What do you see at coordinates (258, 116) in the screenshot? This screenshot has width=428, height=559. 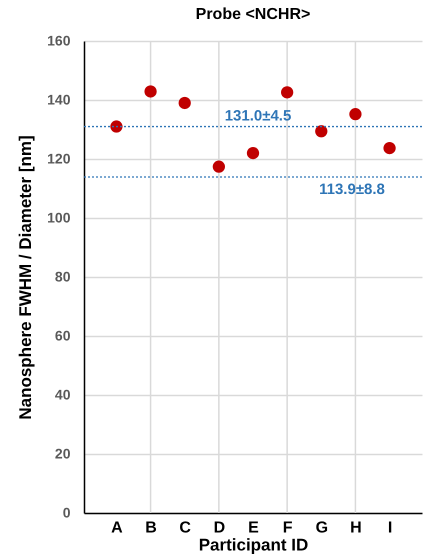 I see `ref-line-label: 131.0±4.5` at bounding box center [258, 116].